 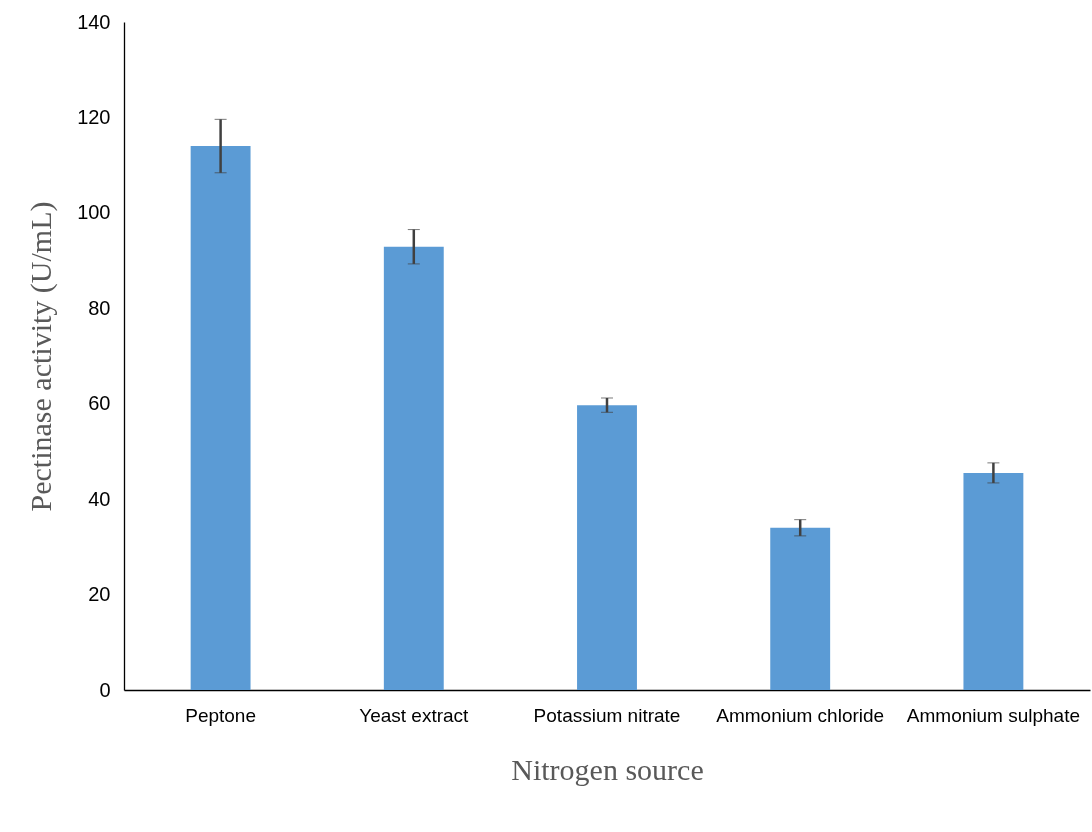 What do you see at coordinates (94, 21) in the screenshot?
I see `y-tick-label: 140` at bounding box center [94, 21].